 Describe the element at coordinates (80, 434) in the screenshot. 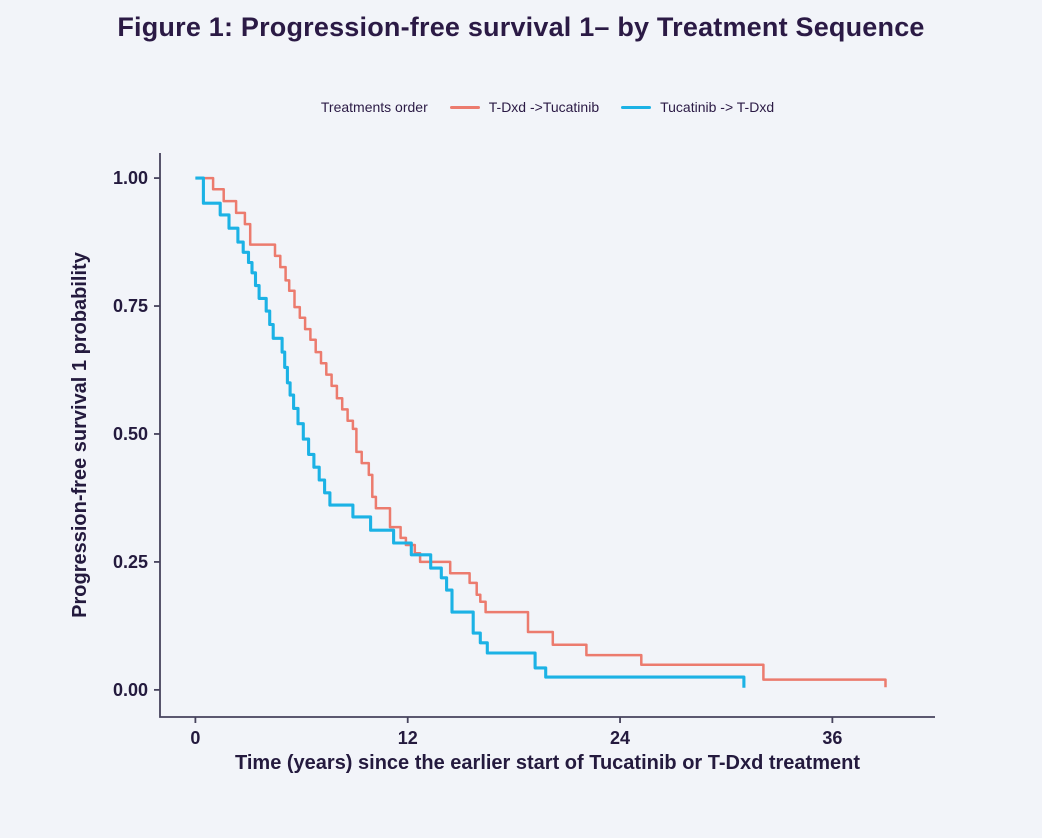

I see `svg-text:Progression-free survival 1 pr: Progression-free survival 1 probability` at that location.